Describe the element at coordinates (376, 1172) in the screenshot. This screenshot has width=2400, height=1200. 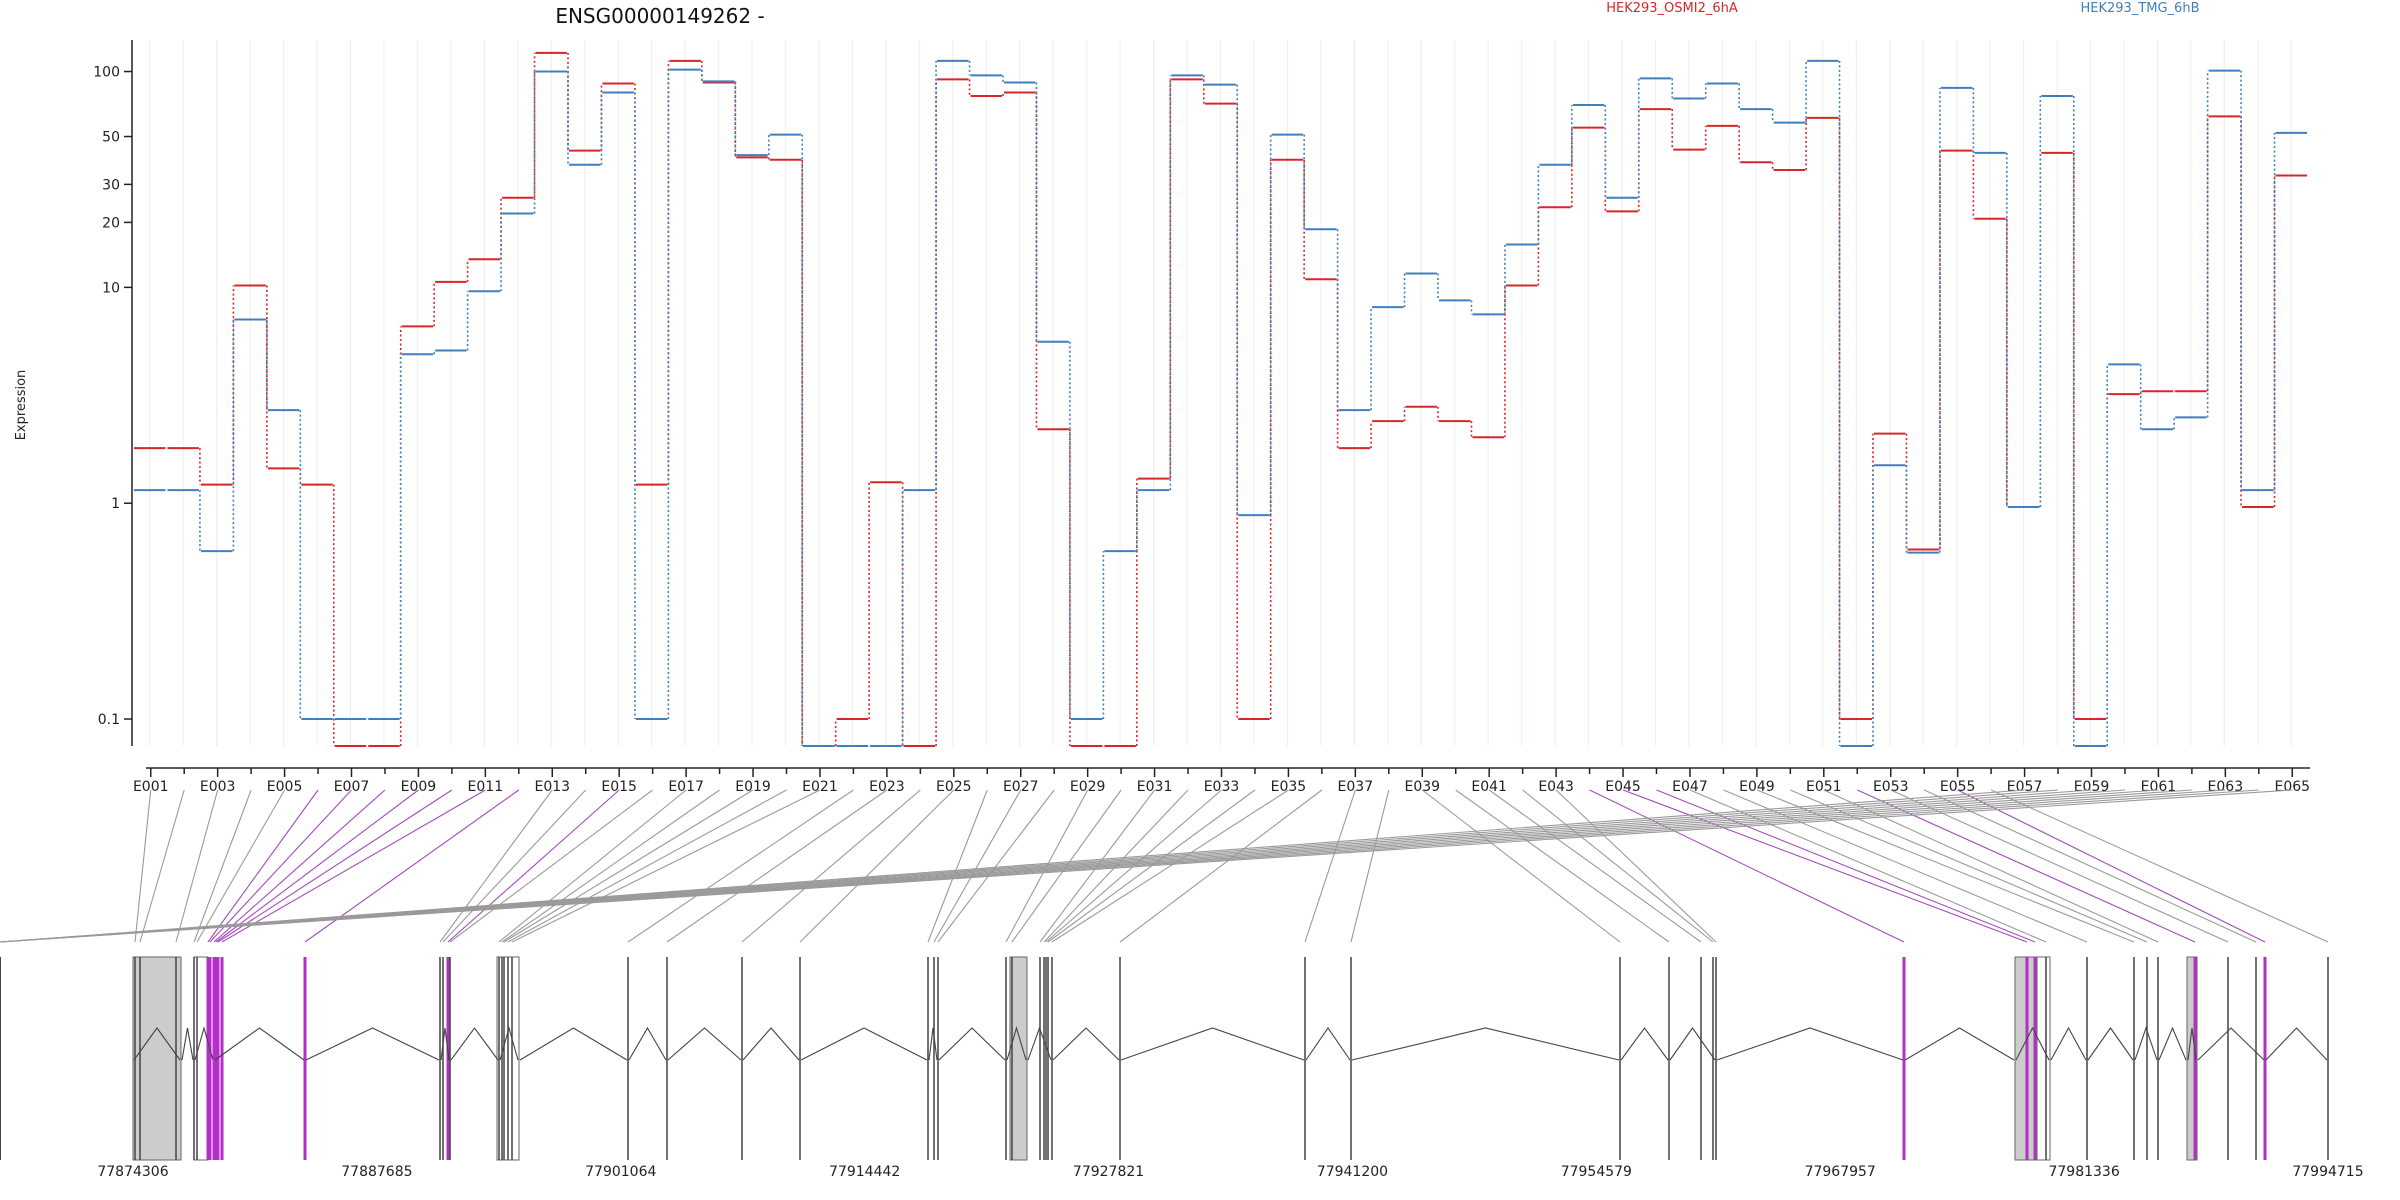
I see `coordinate-label: 77887685` at that location.